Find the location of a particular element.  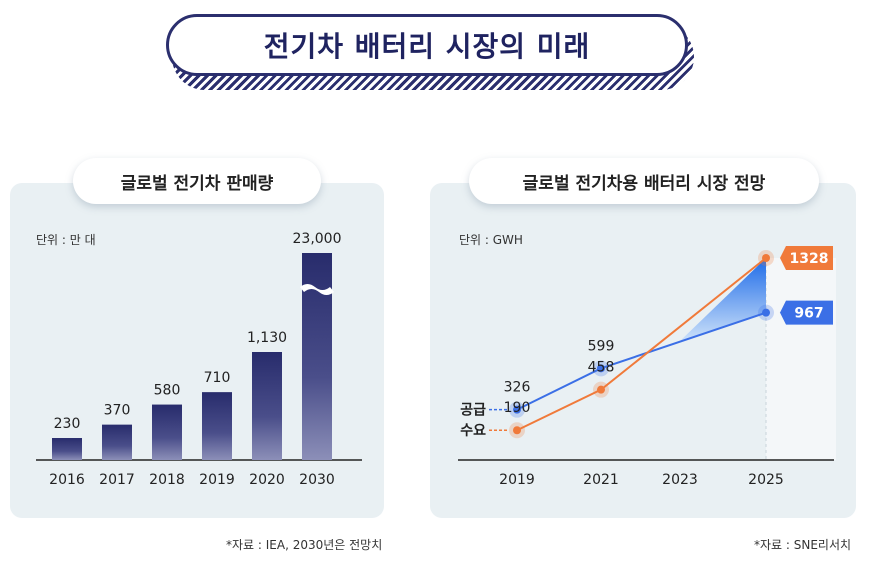

bar-2019 is located at coordinates (217, 426).